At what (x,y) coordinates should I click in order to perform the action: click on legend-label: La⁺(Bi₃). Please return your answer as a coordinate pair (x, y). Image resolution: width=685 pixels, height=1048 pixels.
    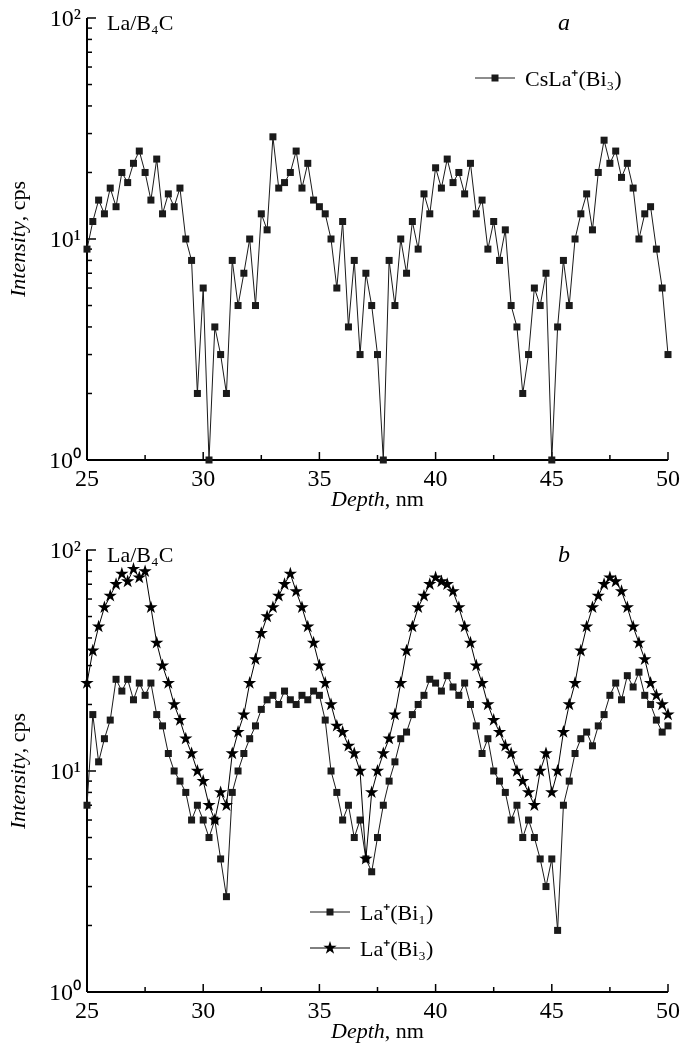
    Looking at the image, I should click on (397, 948).